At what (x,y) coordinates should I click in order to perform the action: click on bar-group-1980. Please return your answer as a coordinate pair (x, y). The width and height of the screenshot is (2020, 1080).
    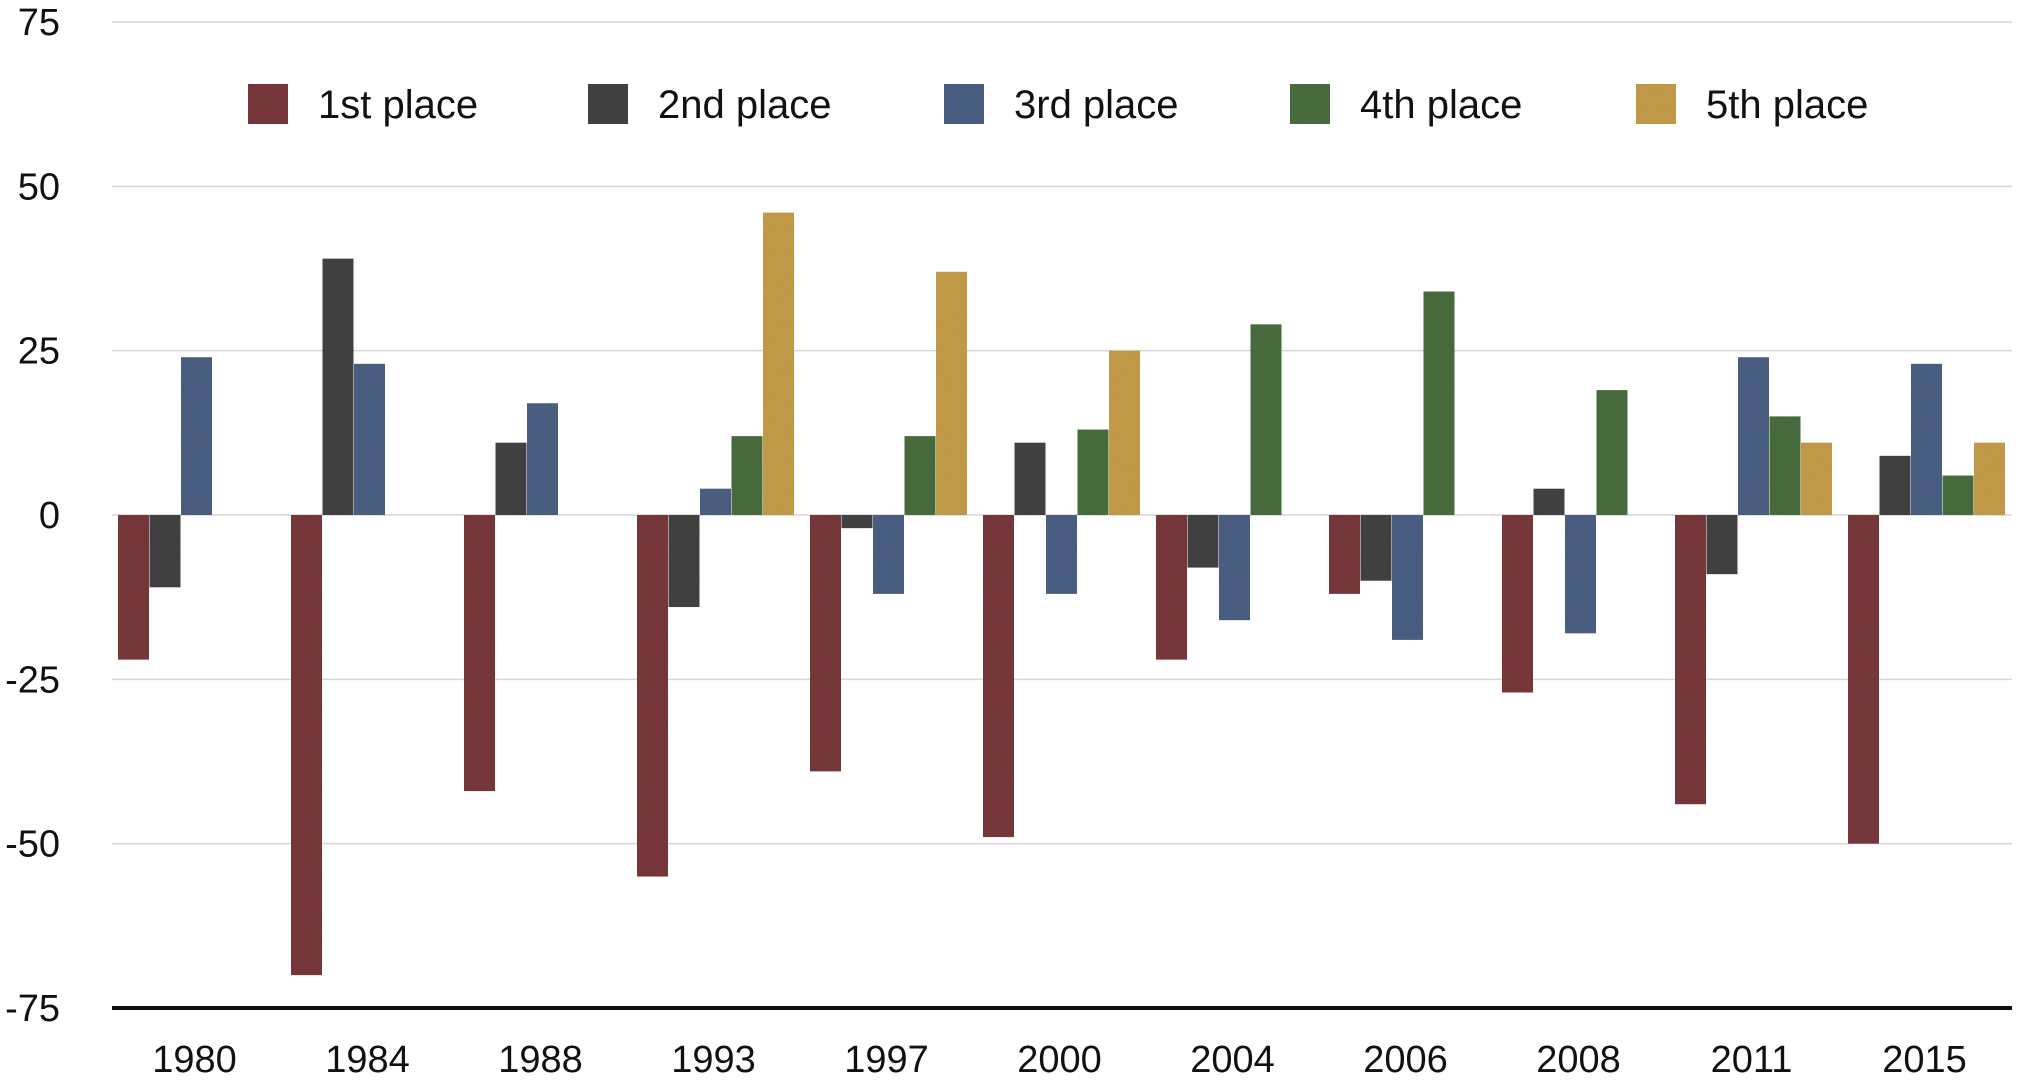
    Looking at the image, I should click on (165, 508).